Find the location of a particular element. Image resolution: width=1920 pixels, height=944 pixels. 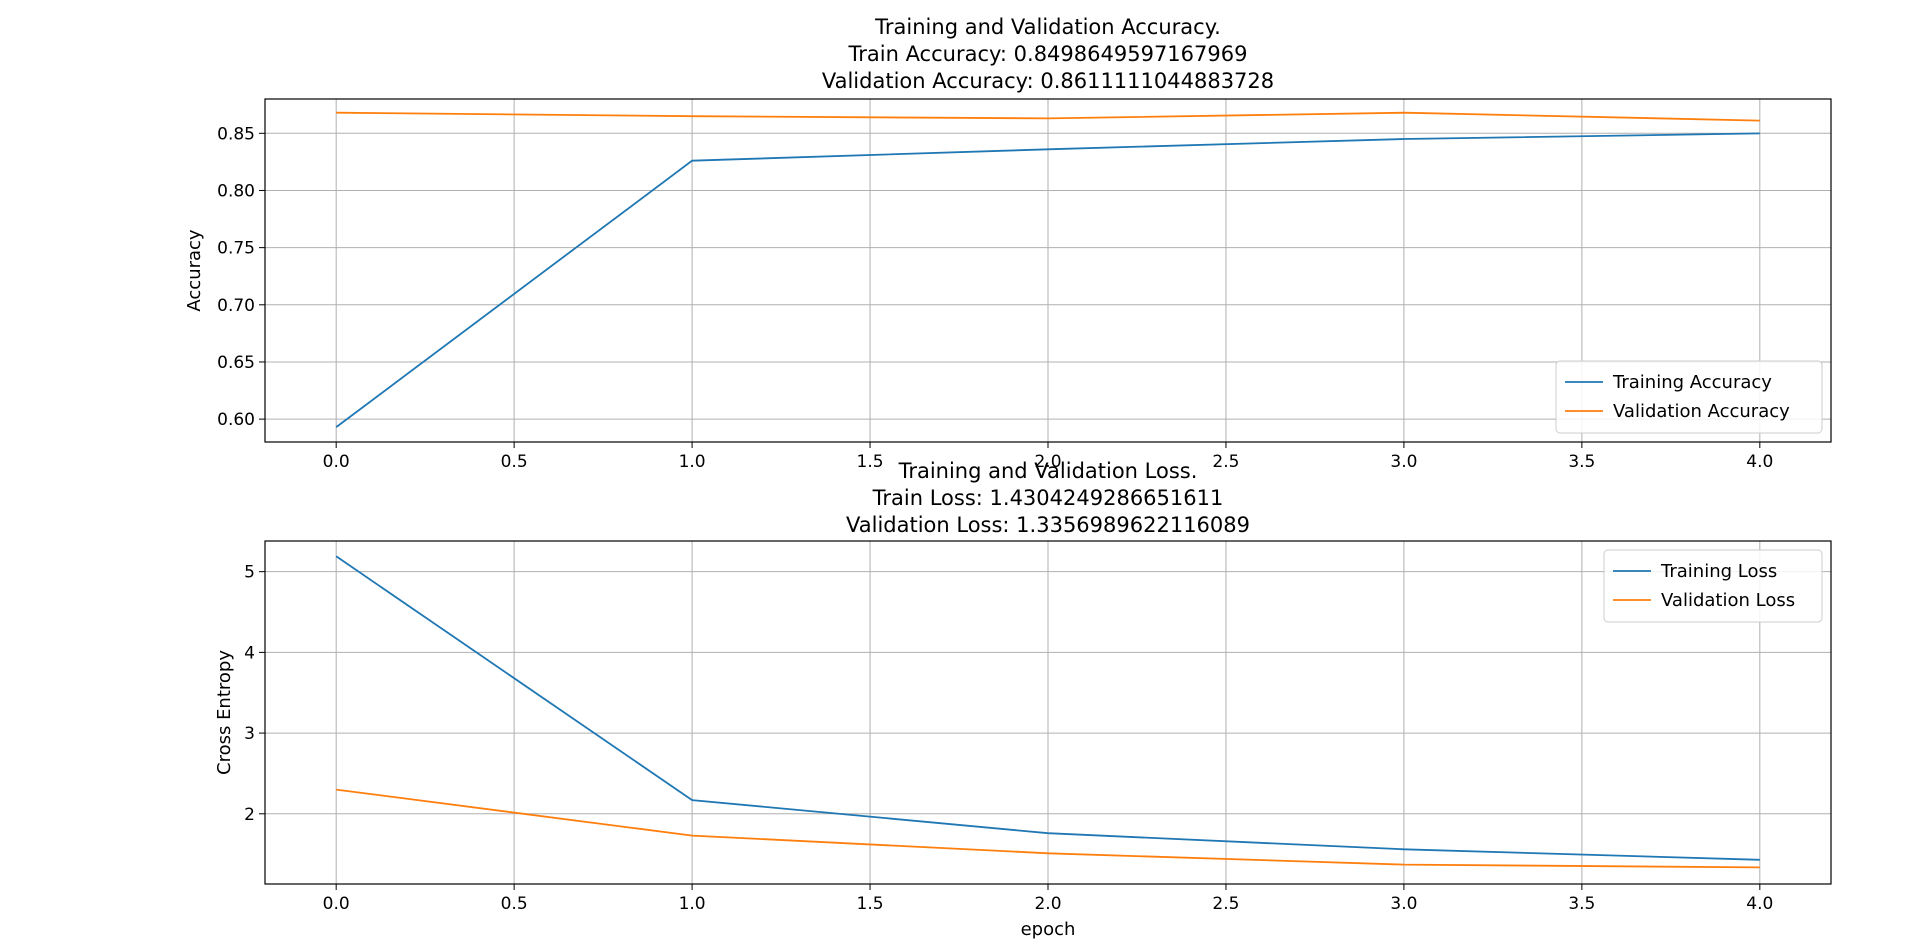

y-tick-label: 0.75 is located at coordinates (236, 249).